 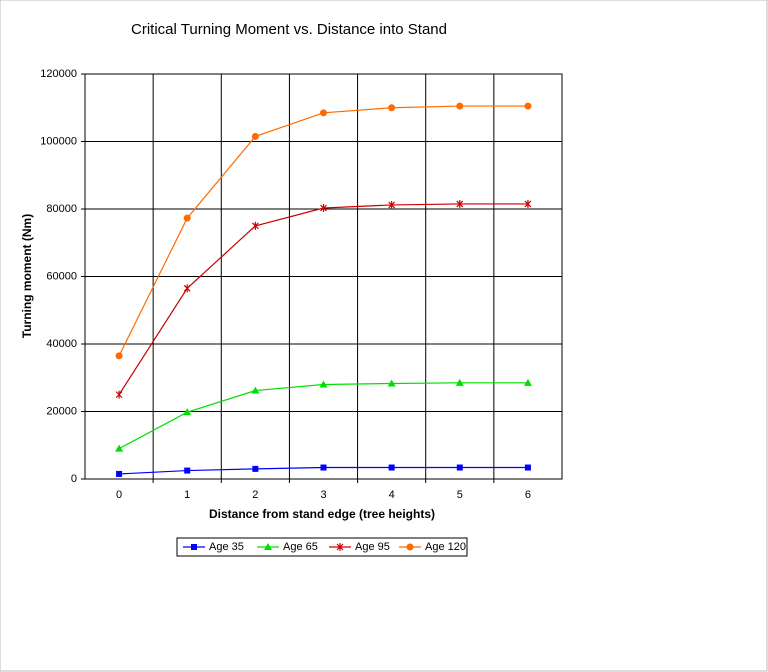 I want to click on y-axis-label: Turning moment (Nm), so click(x=27, y=276).